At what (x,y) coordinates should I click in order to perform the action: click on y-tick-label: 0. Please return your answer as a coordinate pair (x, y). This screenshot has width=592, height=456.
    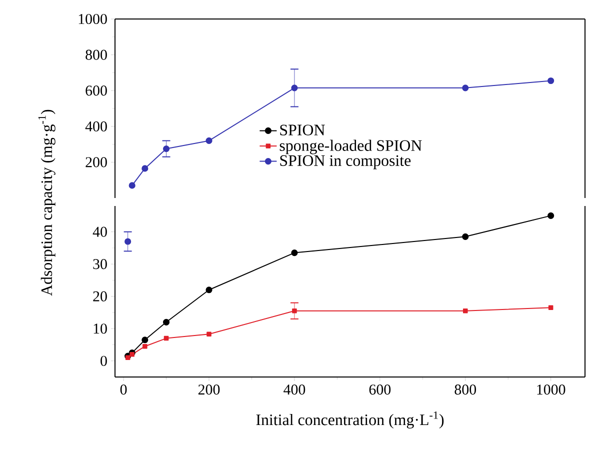
    Looking at the image, I should click on (103, 361).